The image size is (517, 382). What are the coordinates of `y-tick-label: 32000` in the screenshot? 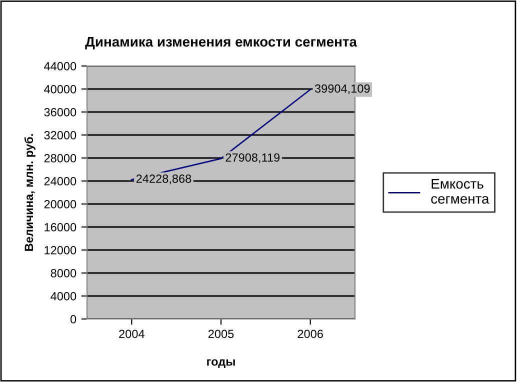 It's located at (60, 135).